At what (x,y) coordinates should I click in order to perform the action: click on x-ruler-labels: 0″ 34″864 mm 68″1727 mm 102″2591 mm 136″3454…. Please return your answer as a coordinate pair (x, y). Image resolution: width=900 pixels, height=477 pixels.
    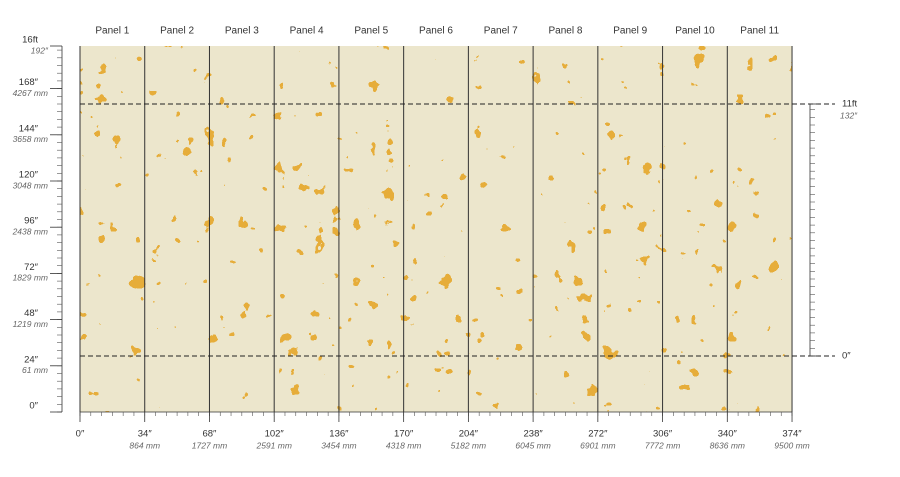
    Looking at the image, I should click on (443, 431).